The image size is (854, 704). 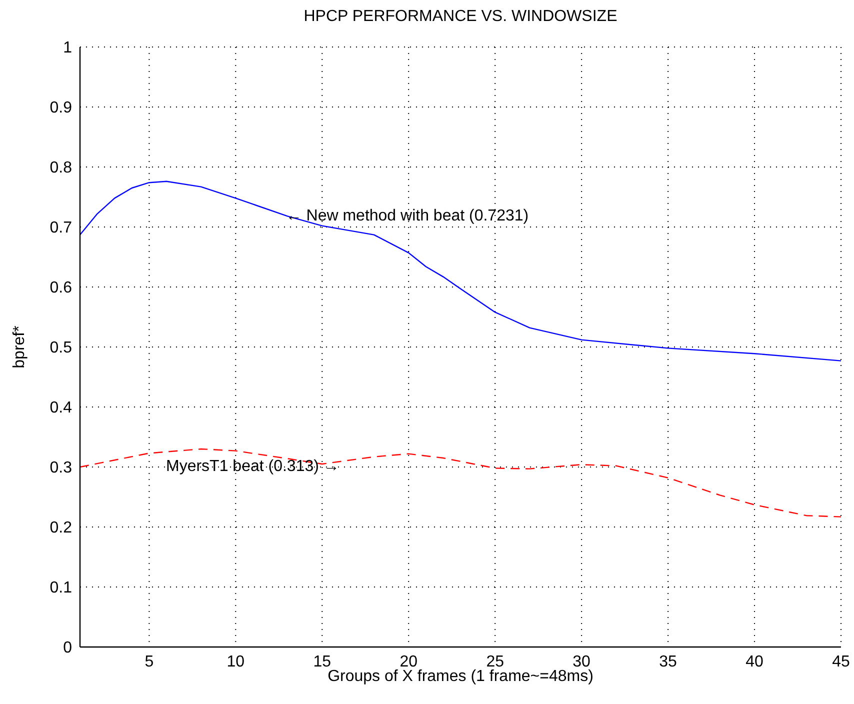 I want to click on y-tick-label: 0.2, so click(x=61, y=528).